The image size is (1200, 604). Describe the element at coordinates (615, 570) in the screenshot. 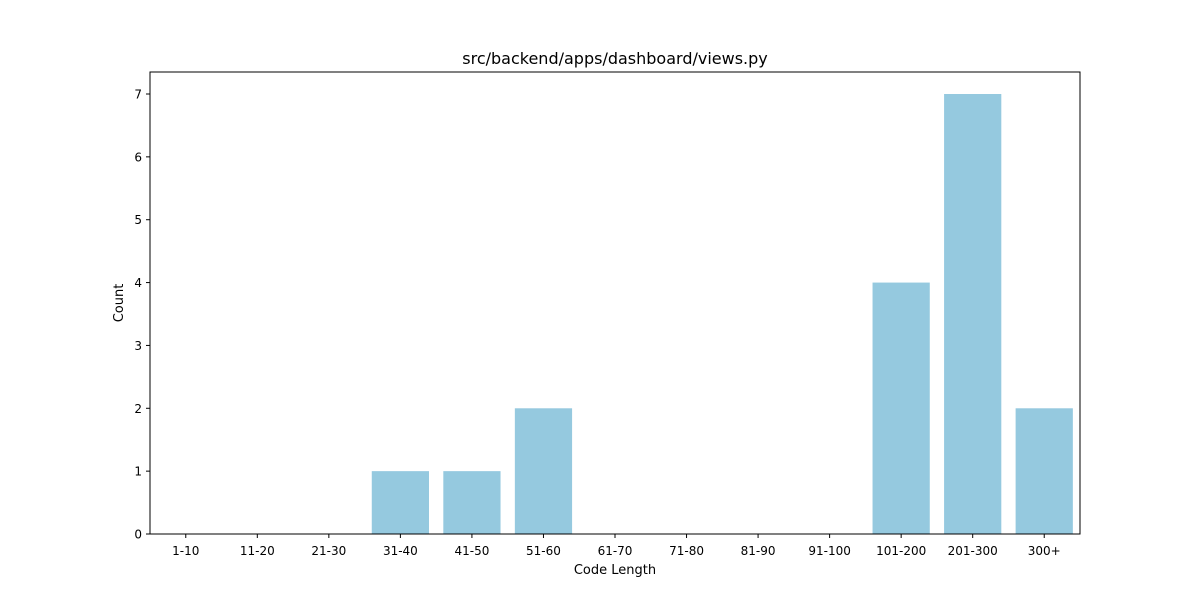

I see `x-axis-label: Code Length` at that location.